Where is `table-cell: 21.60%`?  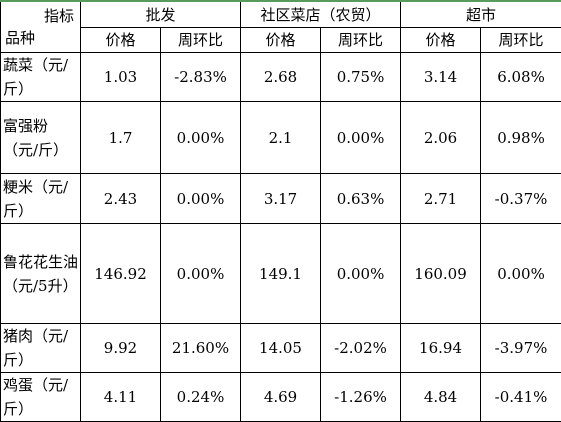 table-cell: 21.60% is located at coordinates (201, 348).